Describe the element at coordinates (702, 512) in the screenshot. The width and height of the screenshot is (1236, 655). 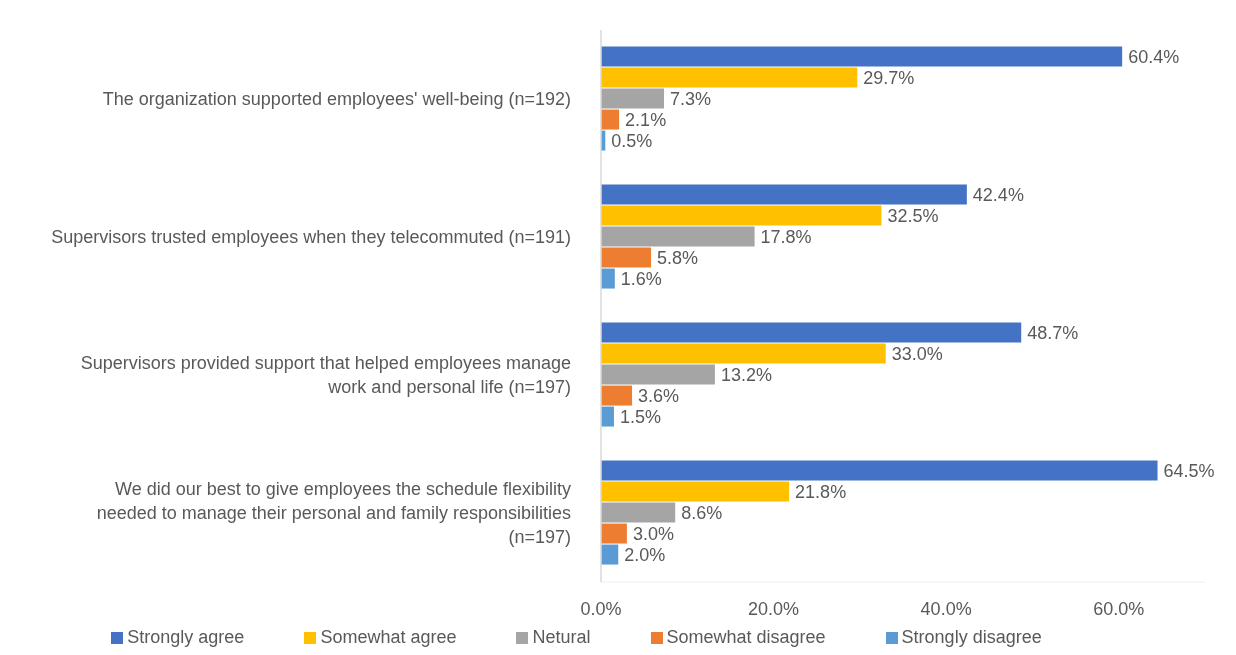
I see `data-label: 8.6%` at that location.